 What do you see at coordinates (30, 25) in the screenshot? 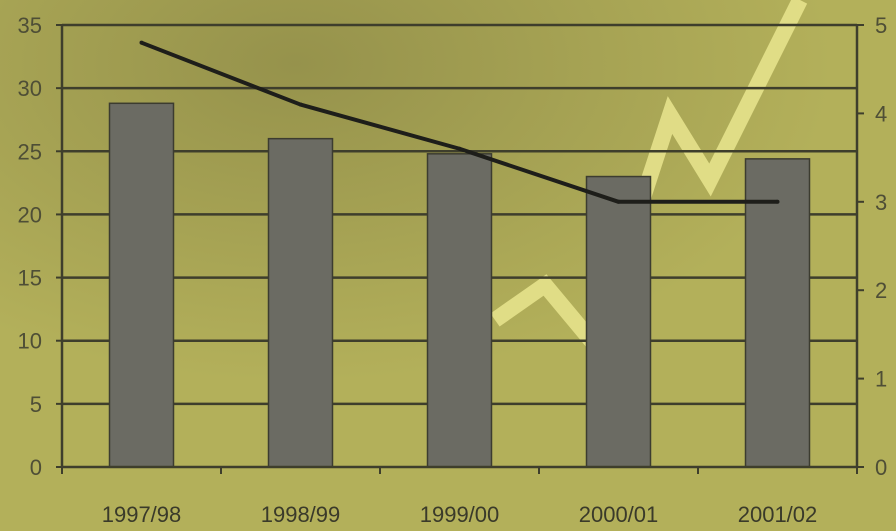
I see `left-tick-label: 35` at bounding box center [30, 25].